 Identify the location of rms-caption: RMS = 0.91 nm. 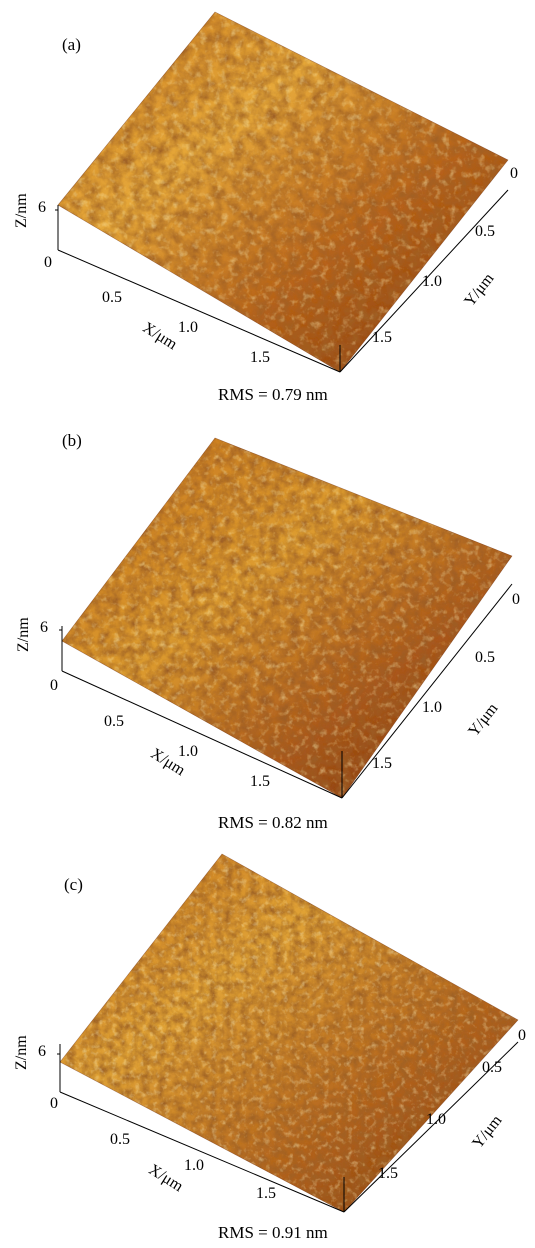
(273, 1232).